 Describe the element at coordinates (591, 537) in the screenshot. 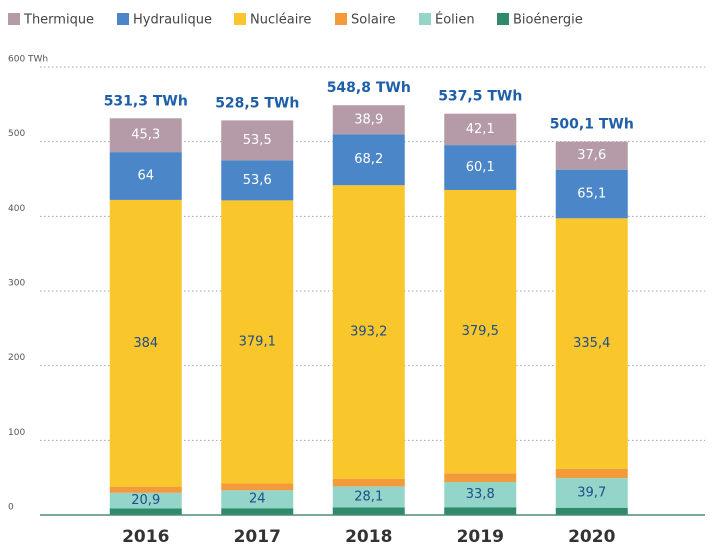

I see `x-tick-label: 2020` at that location.